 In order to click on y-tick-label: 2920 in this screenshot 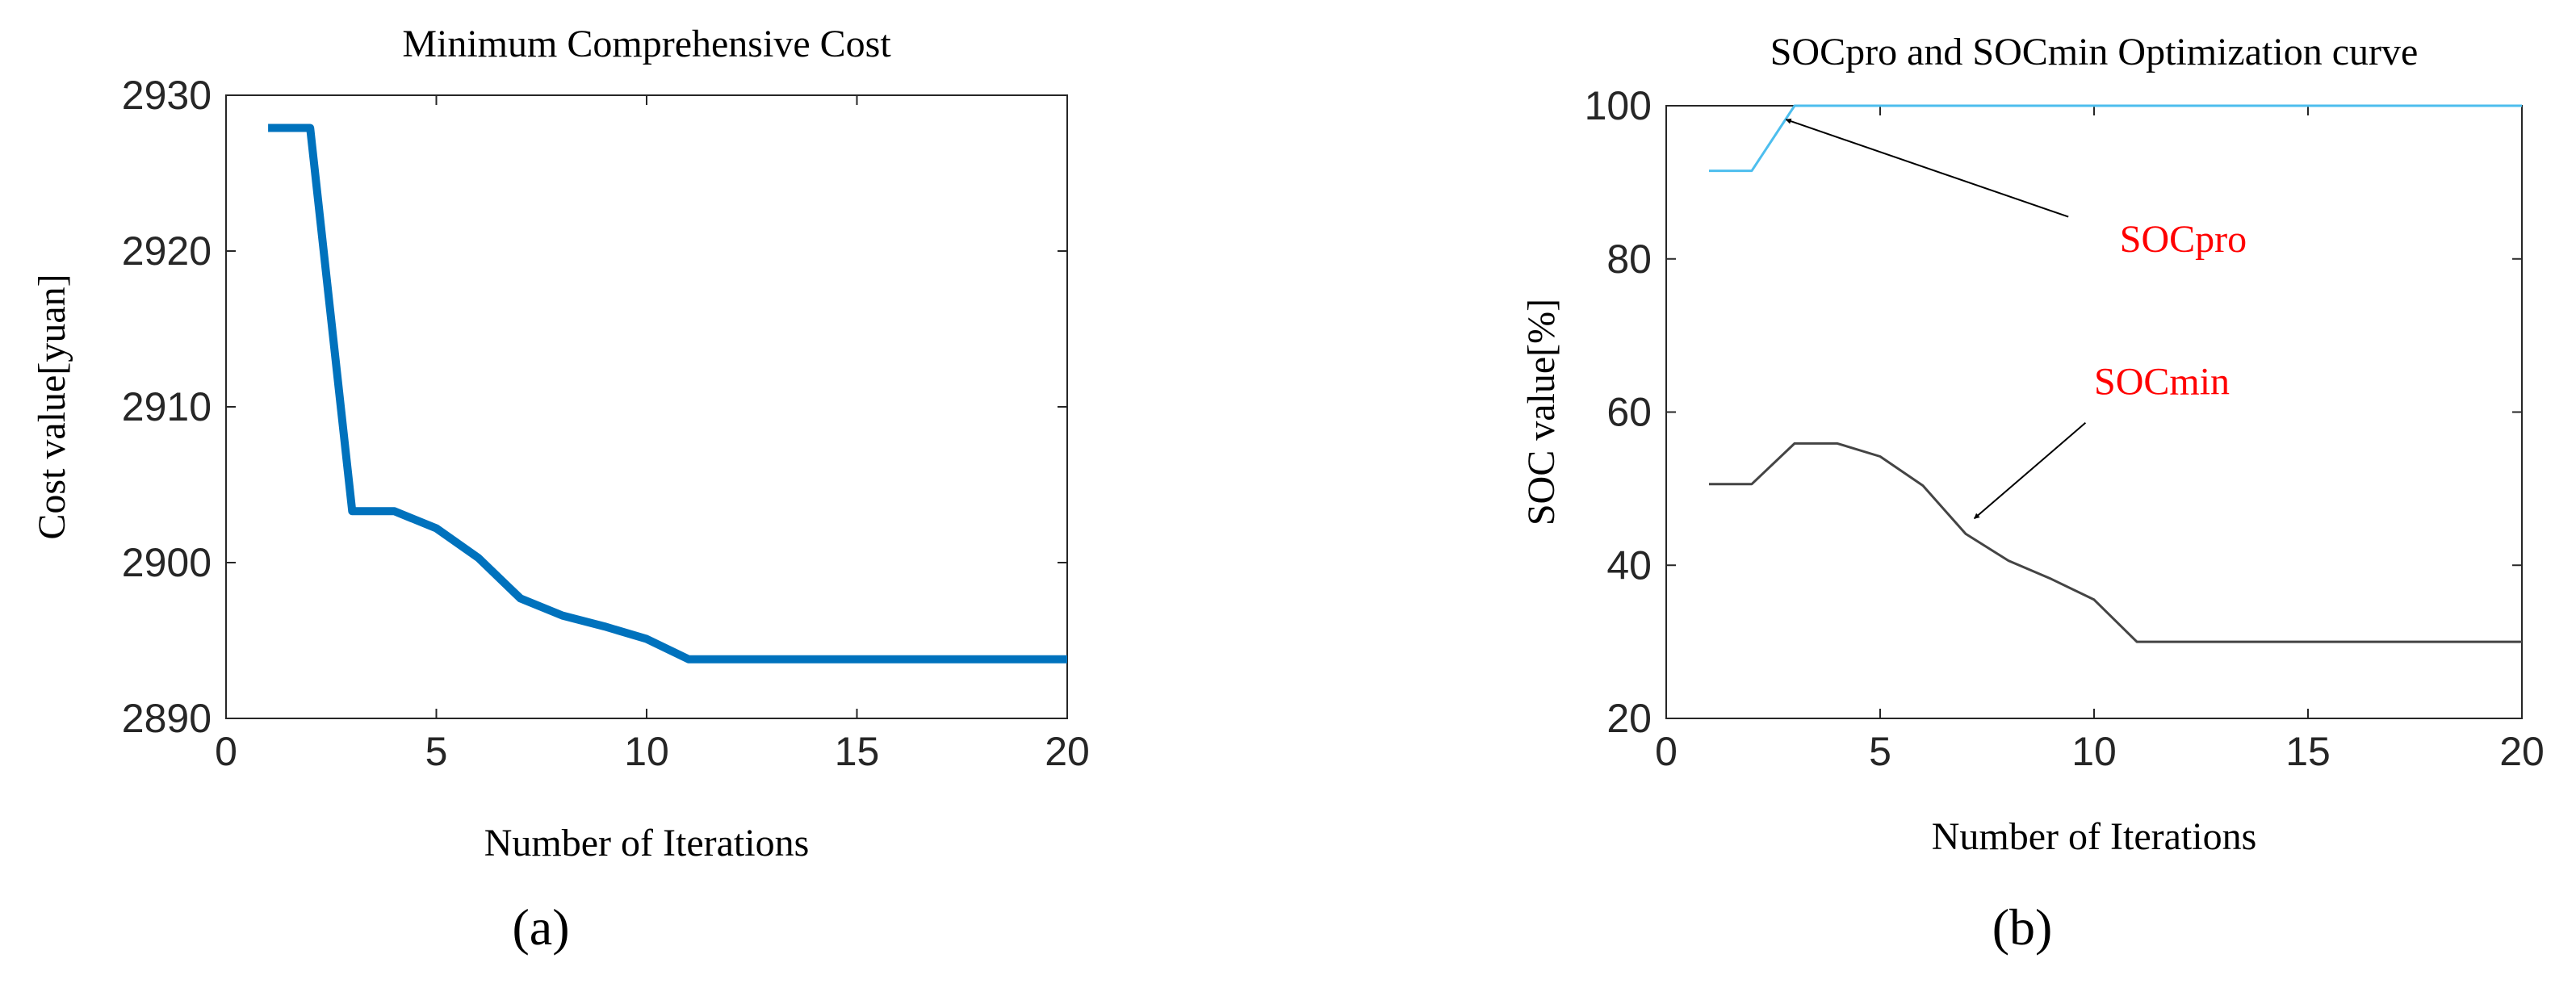, I will do `click(167, 251)`.